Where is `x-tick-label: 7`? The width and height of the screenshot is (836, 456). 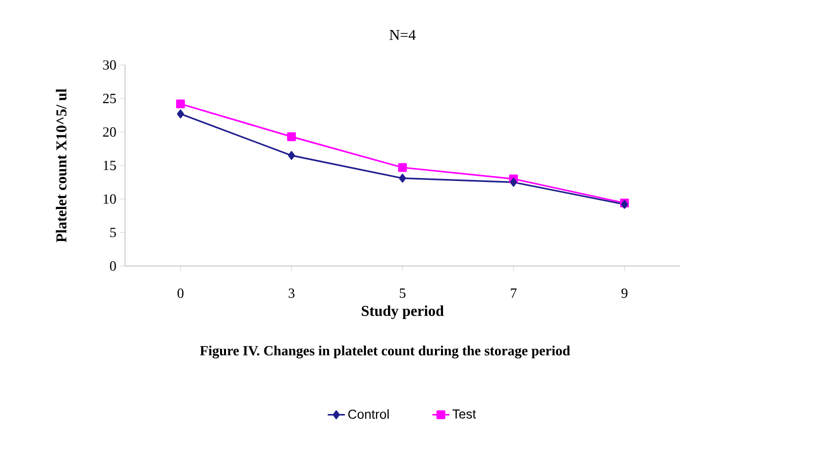 x-tick-label: 7 is located at coordinates (513, 293).